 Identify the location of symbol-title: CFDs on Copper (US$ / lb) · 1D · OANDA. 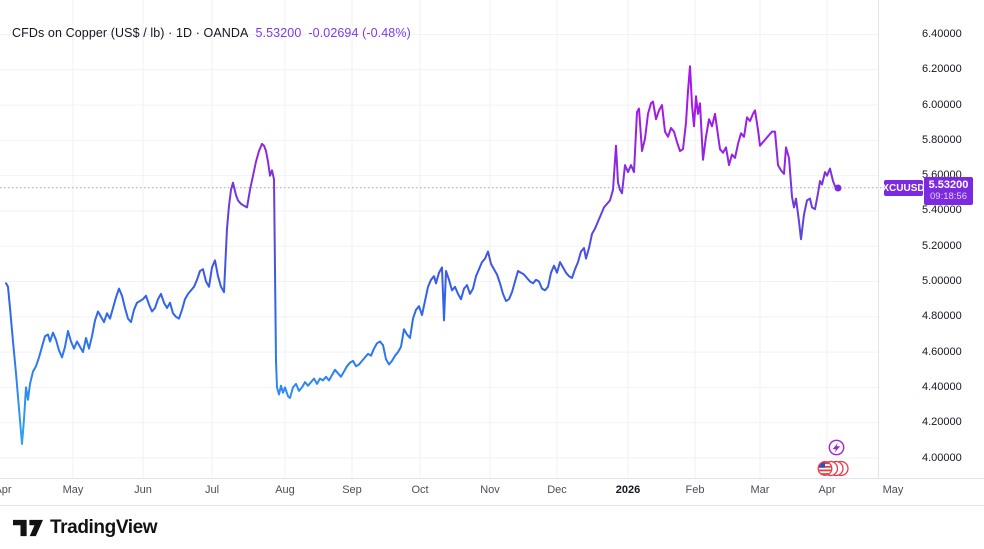
(130, 33).